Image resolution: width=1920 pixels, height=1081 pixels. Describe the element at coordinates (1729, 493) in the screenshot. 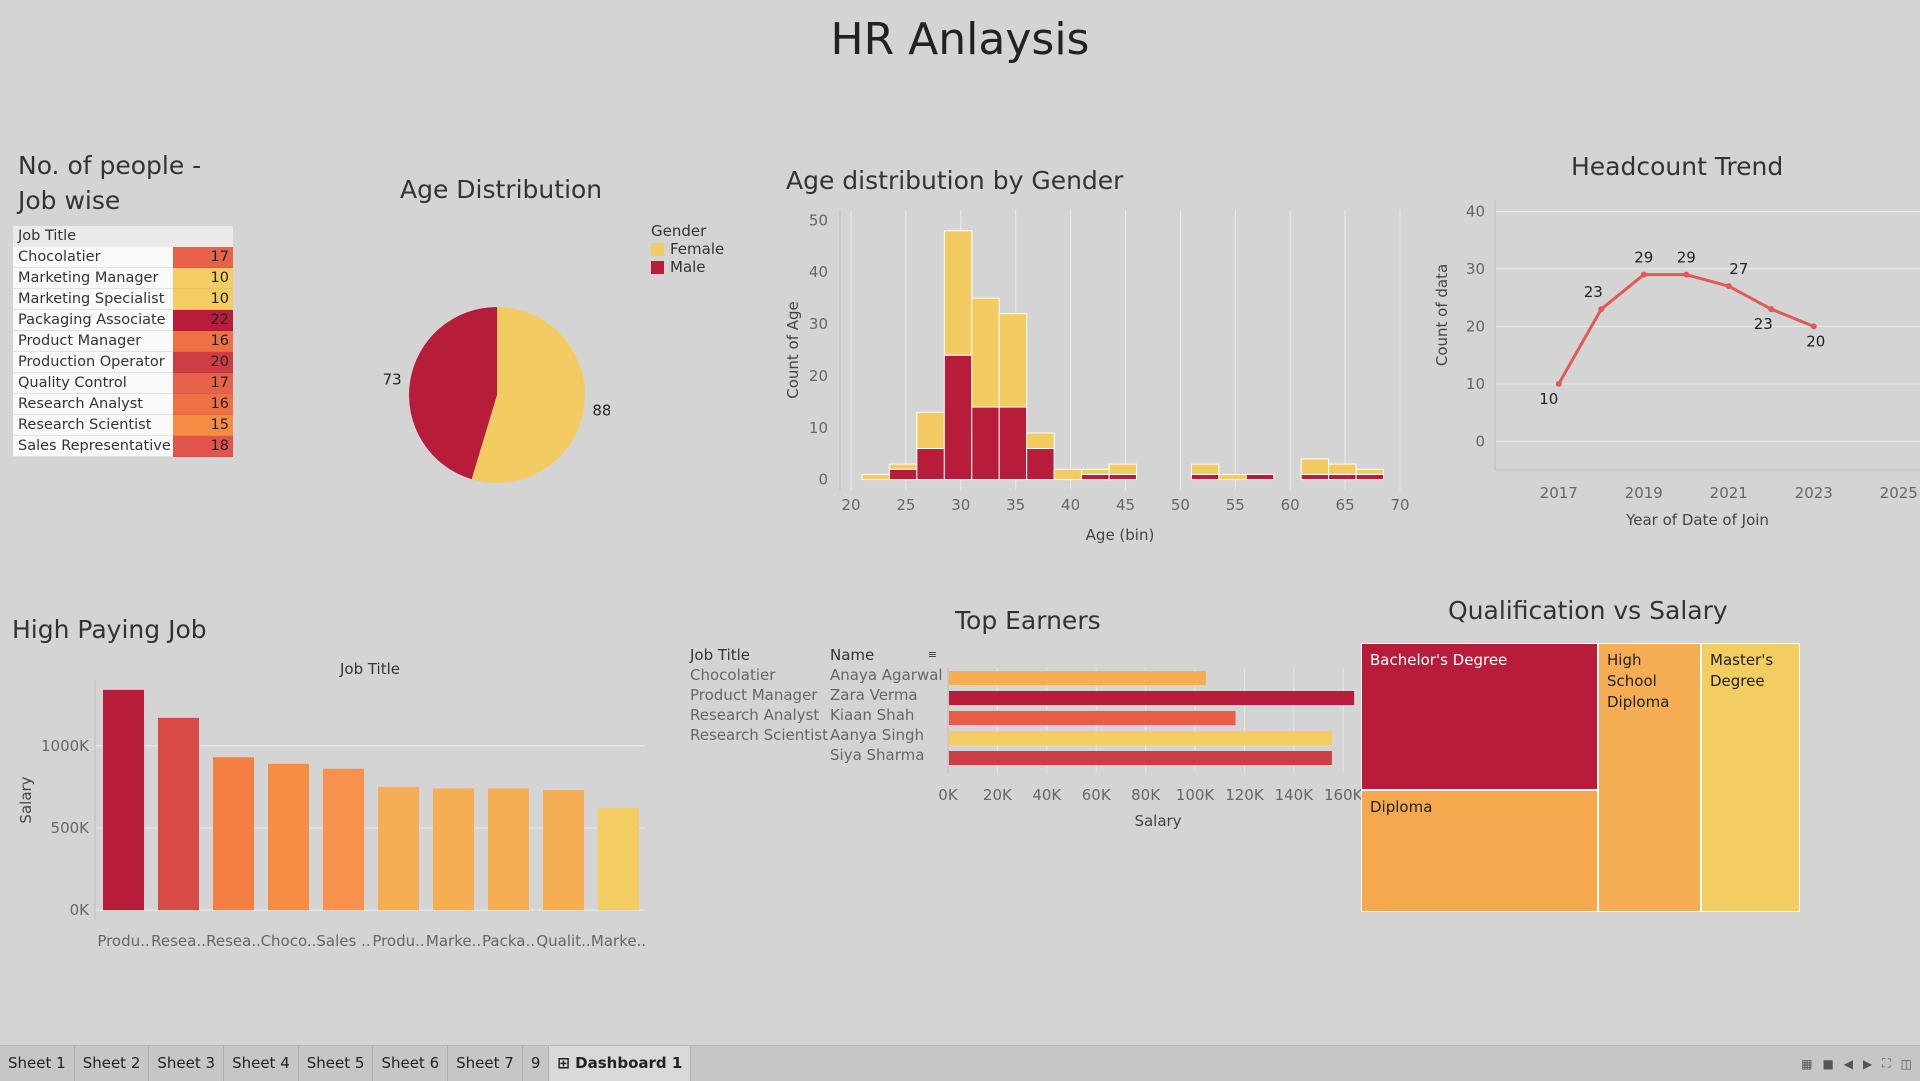

I see `line-x-tick: 2021` at that location.